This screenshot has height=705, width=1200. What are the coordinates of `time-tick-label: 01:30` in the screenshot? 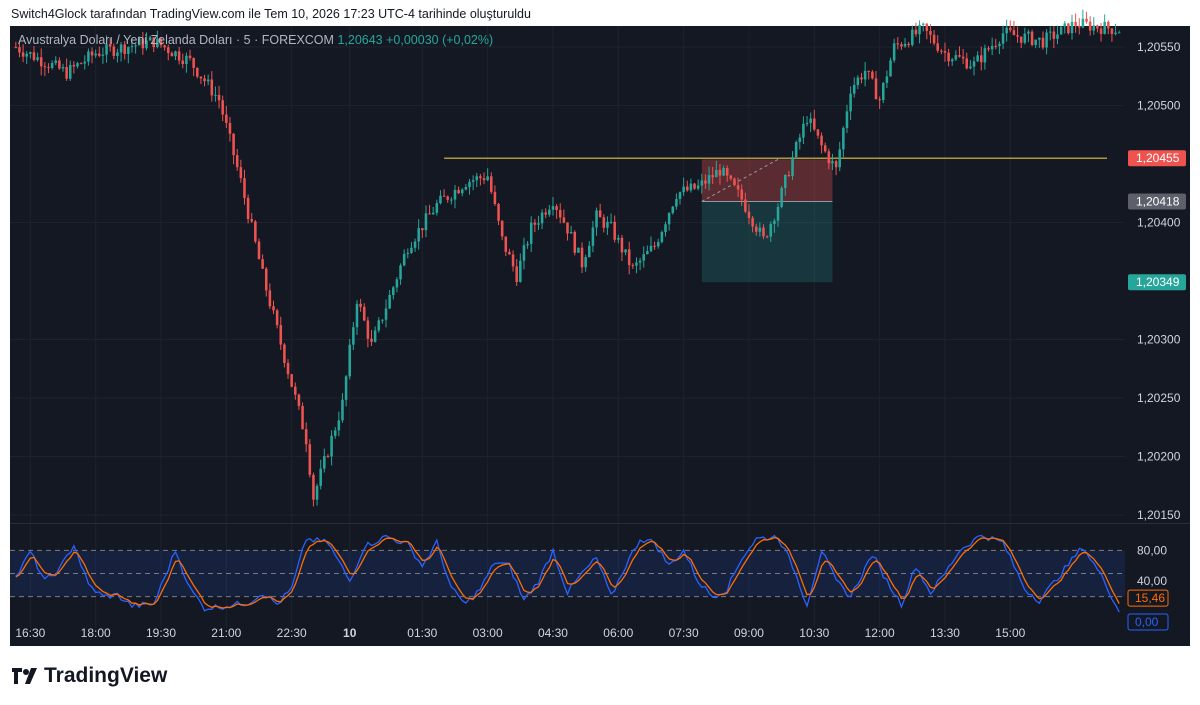 It's located at (422, 633).